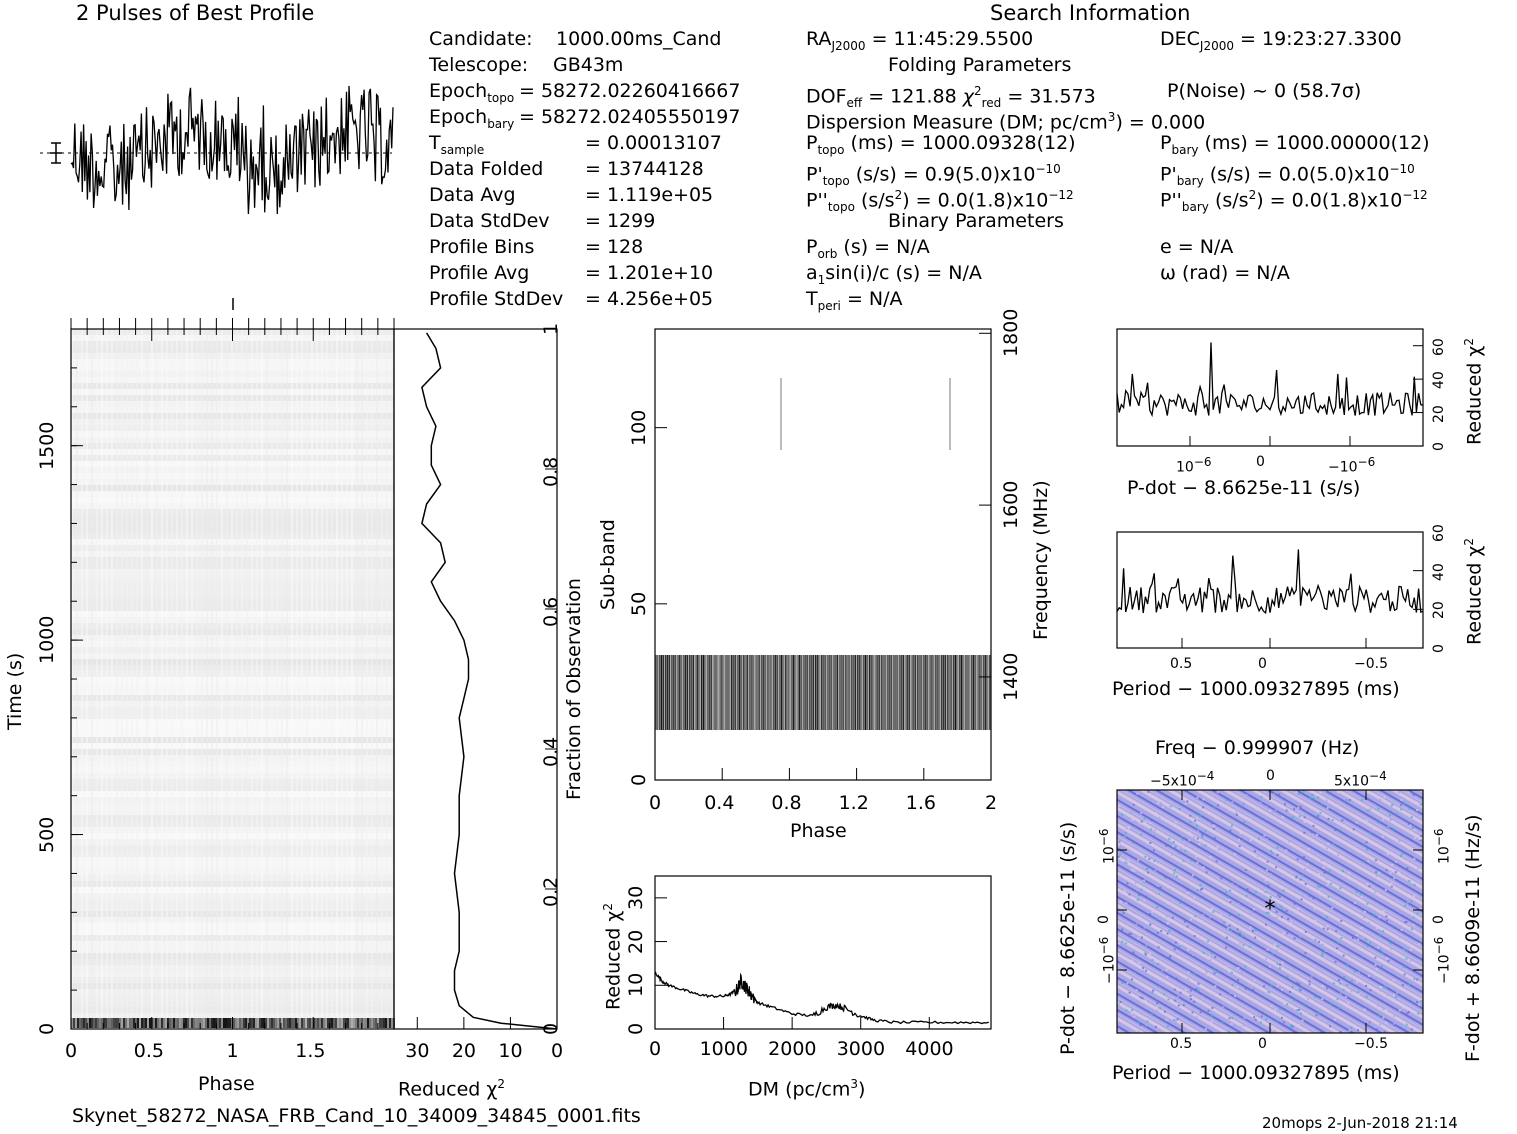 This screenshot has width=1517, height=1134. I want to click on pdbary-line: P'bary (s/s) = 0.0(5.0)x10−10, so click(1287, 175).